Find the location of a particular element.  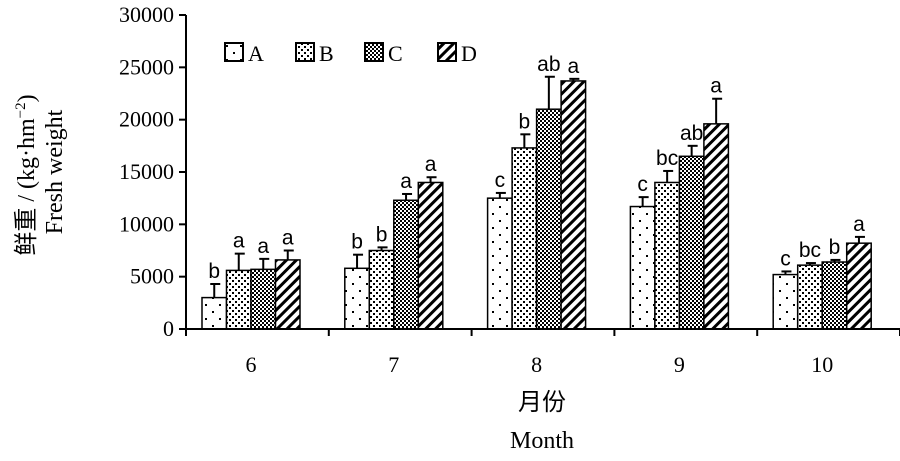

legend-label-C: C is located at coordinates (395, 53).